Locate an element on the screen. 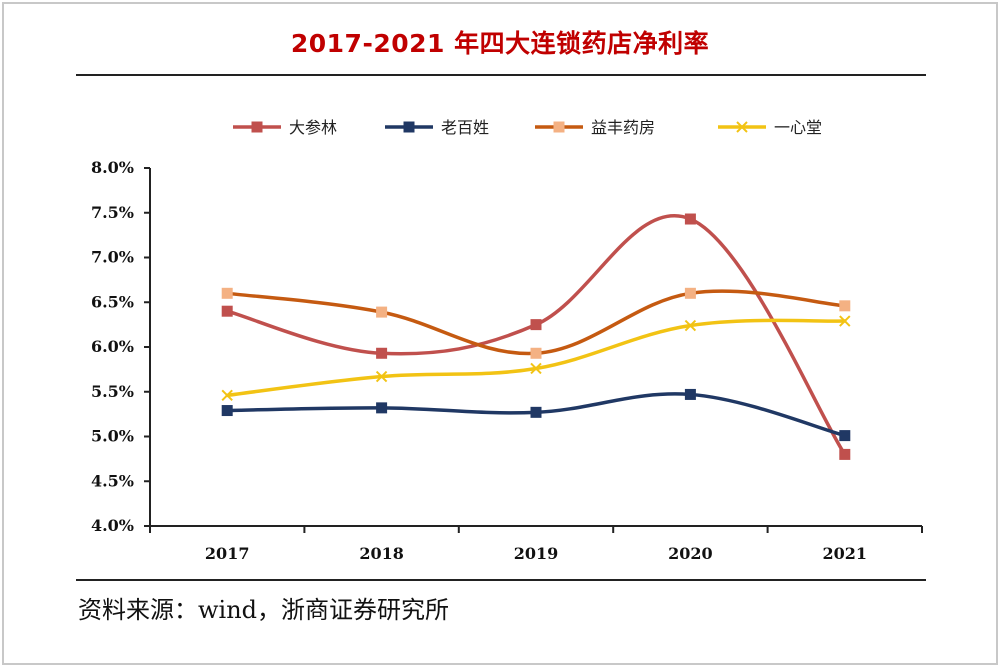 This screenshot has height=667, width=1000. title-divider is located at coordinates (501, 75).